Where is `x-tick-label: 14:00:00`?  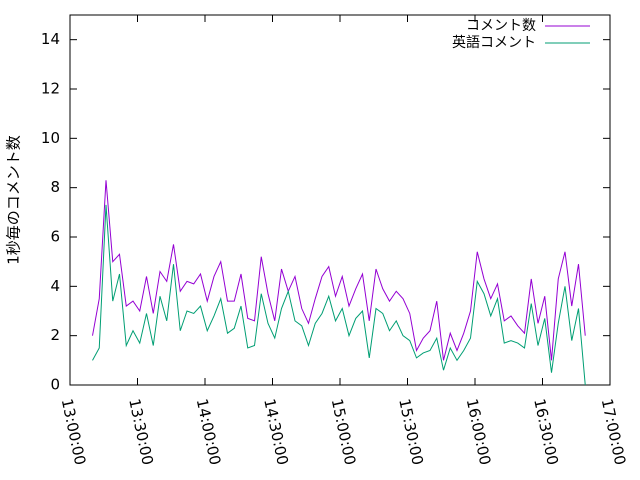 x-tick-label: 14:00:00 is located at coordinates (209, 432).